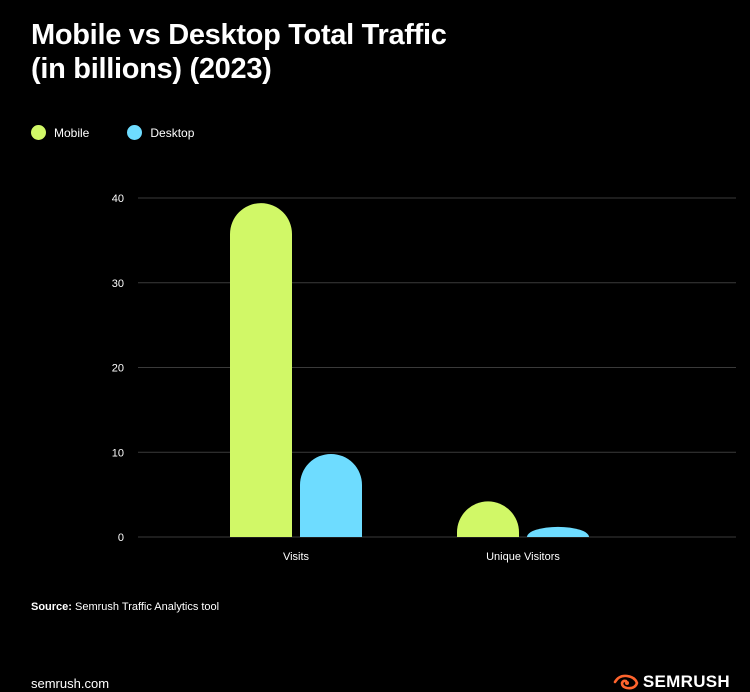  I want to click on legend-swatch-desktop, so click(135, 132).